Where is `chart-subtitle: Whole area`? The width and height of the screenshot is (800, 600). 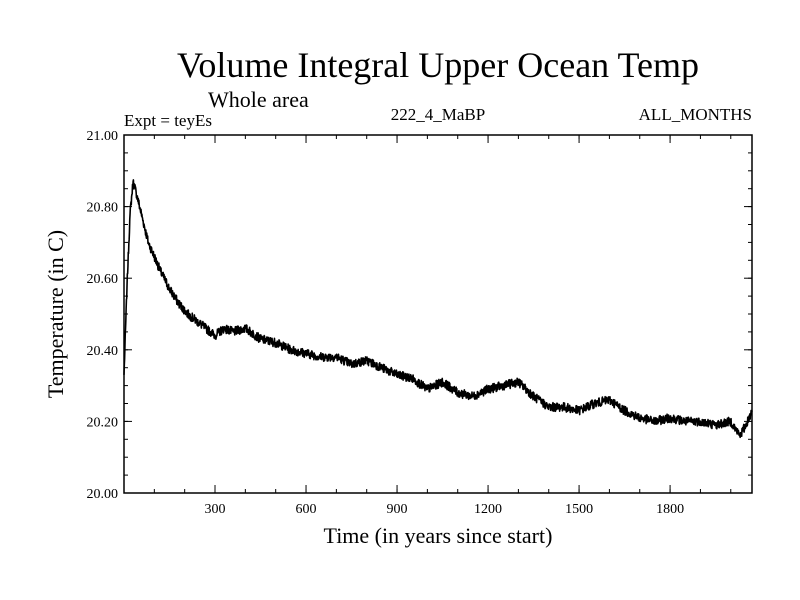 chart-subtitle: Whole area is located at coordinates (258, 99).